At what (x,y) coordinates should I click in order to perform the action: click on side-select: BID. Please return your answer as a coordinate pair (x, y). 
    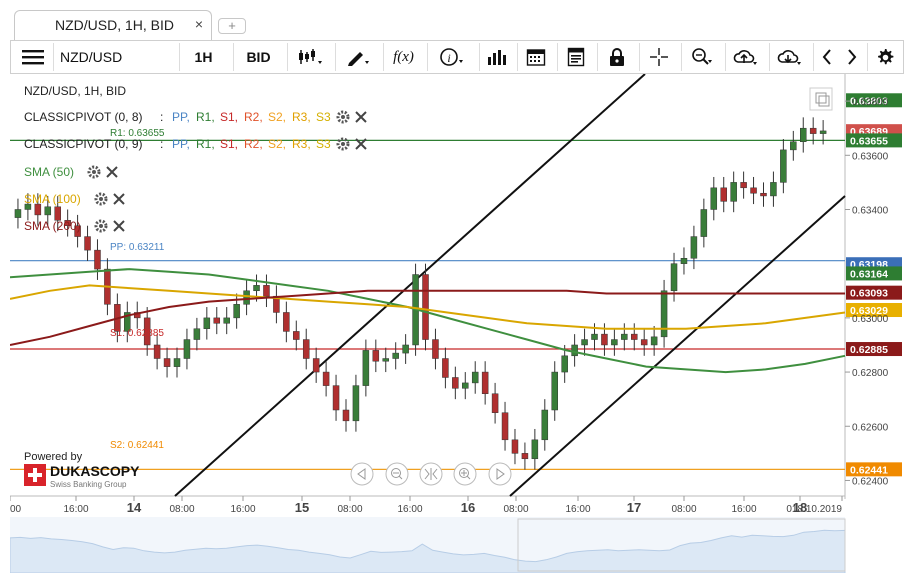
    Looking at the image, I should click on (258, 57).